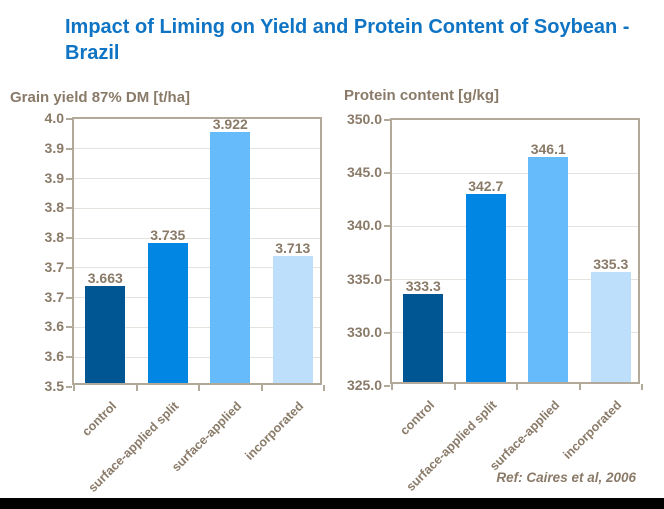 This screenshot has height=509, width=664. Describe the element at coordinates (423, 338) in the screenshot. I see `protein-content-bar-control` at that location.